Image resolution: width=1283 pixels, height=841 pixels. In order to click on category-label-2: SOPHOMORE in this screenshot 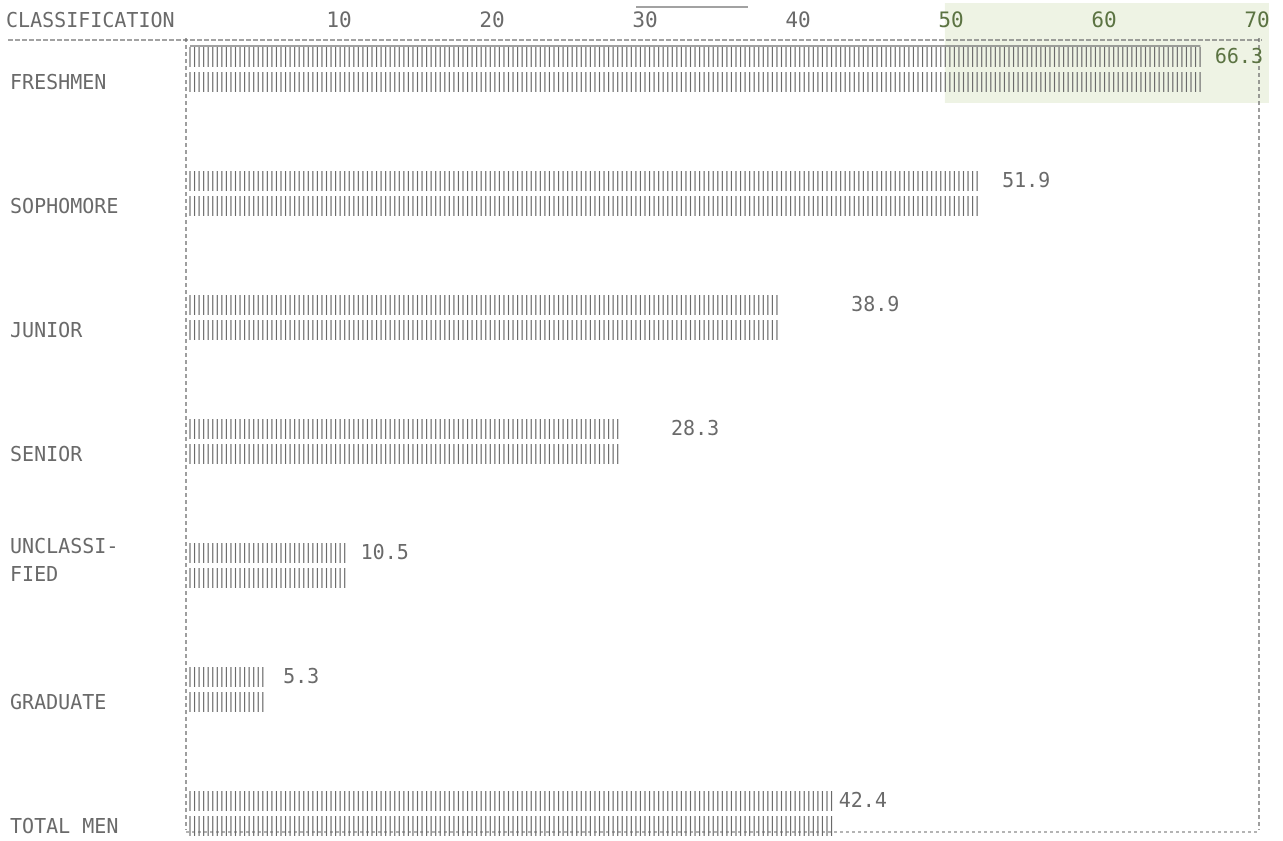, I will do `click(64, 206)`.